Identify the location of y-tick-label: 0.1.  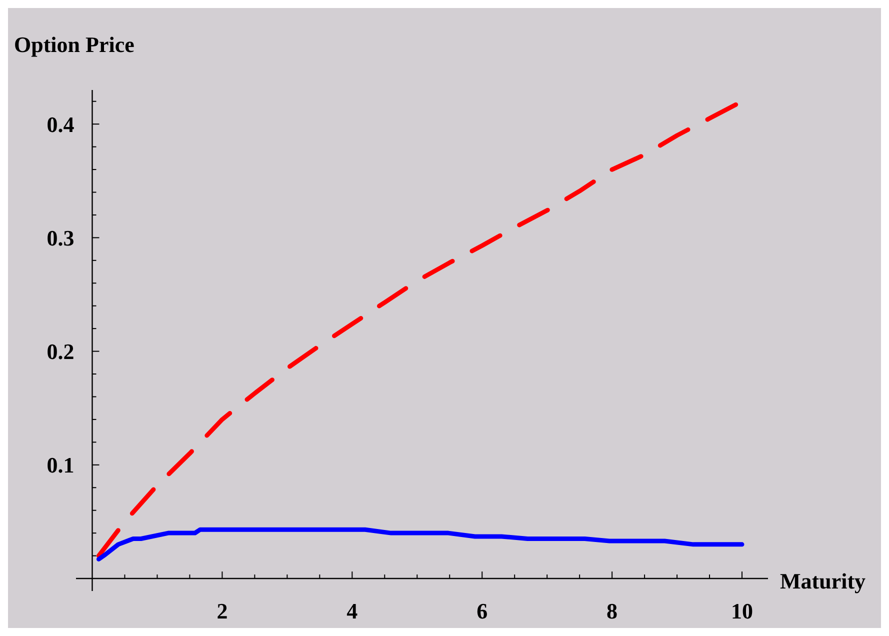
(60, 465).